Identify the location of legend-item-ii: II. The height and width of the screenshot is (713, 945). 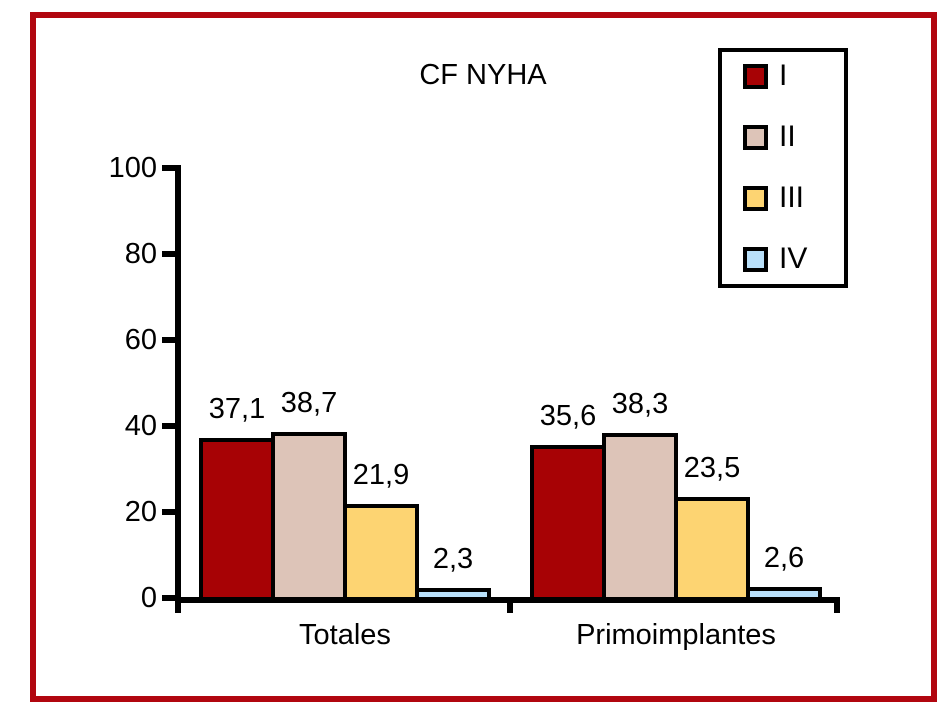
(793, 136).